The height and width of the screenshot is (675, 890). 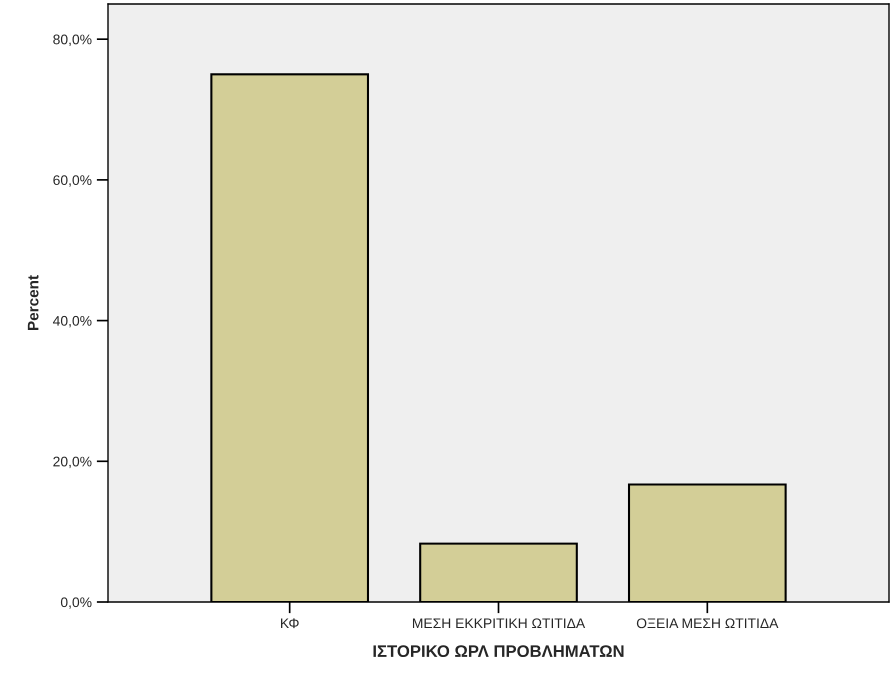 I want to click on x-axis-title: ΙΣΤΟΡΙΚΟ ΩΡΛ ΠΡΟΒΛΗΜΑΤΩΝ, so click(x=499, y=651).